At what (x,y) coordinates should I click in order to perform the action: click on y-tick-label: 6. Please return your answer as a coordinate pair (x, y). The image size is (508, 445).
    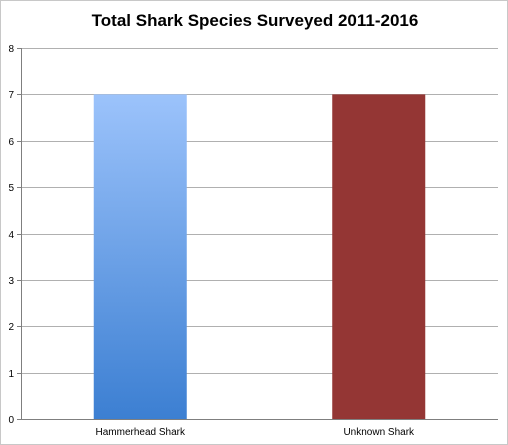
    Looking at the image, I should click on (11, 142).